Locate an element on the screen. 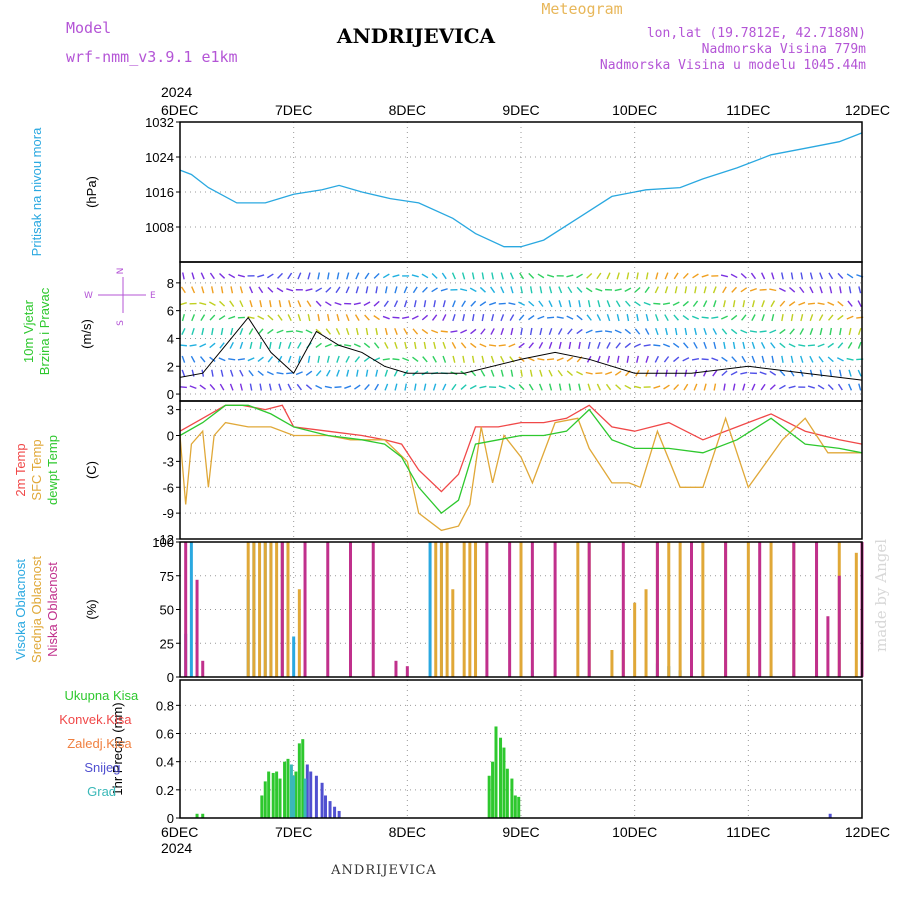 The image size is (900, 900). y-tick-label: 6 is located at coordinates (170, 311).